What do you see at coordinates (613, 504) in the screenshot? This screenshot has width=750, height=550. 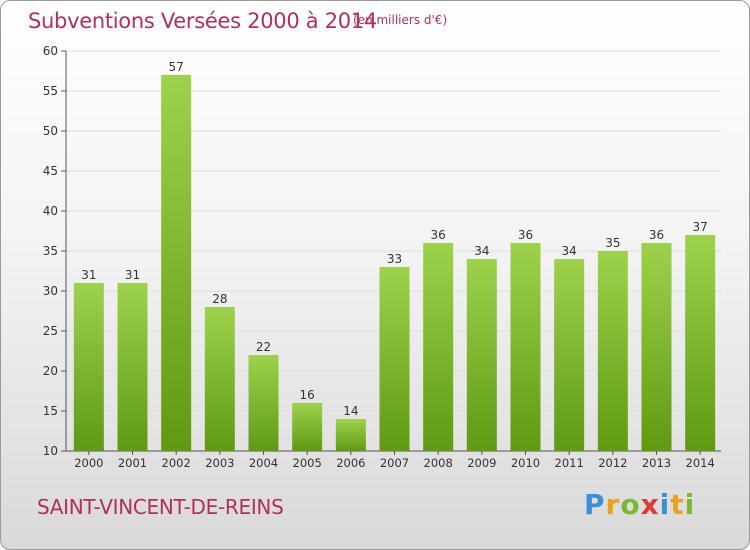 I see `logo-letter: r` at bounding box center [613, 504].